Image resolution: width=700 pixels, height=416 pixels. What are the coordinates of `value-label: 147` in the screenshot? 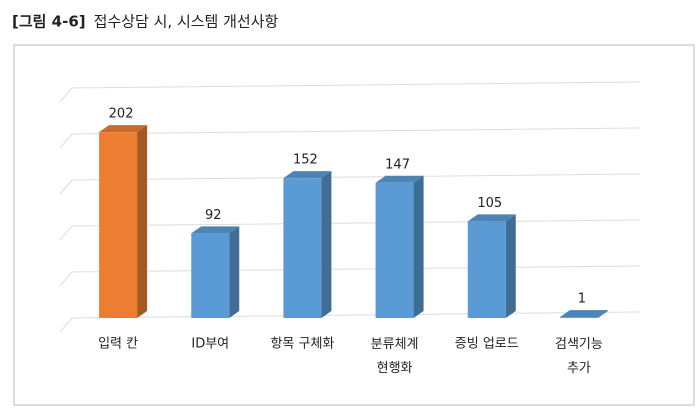 It's located at (397, 164).